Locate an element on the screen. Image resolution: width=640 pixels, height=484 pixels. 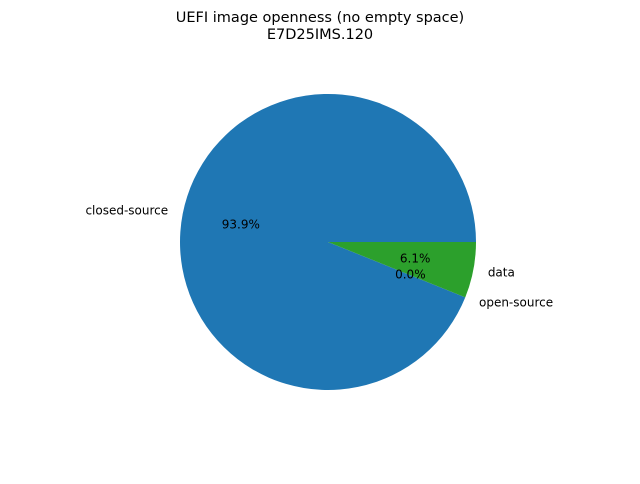
chart-subtitle: E7D25IMS.120 is located at coordinates (320, 35).